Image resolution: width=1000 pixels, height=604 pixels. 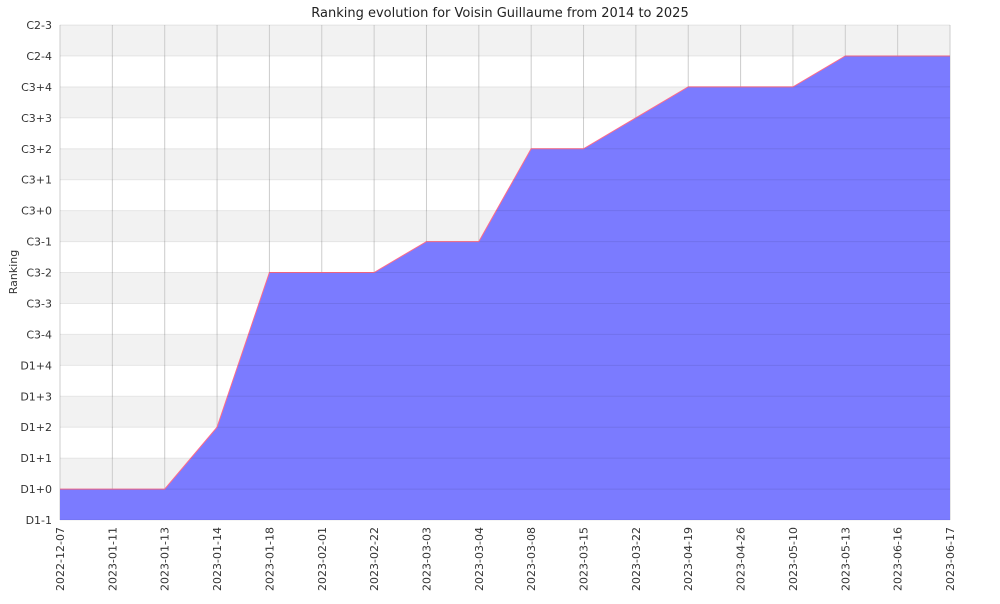 What do you see at coordinates (39, 520) in the screenshot?
I see `y-tick-label: D1-1` at bounding box center [39, 520].